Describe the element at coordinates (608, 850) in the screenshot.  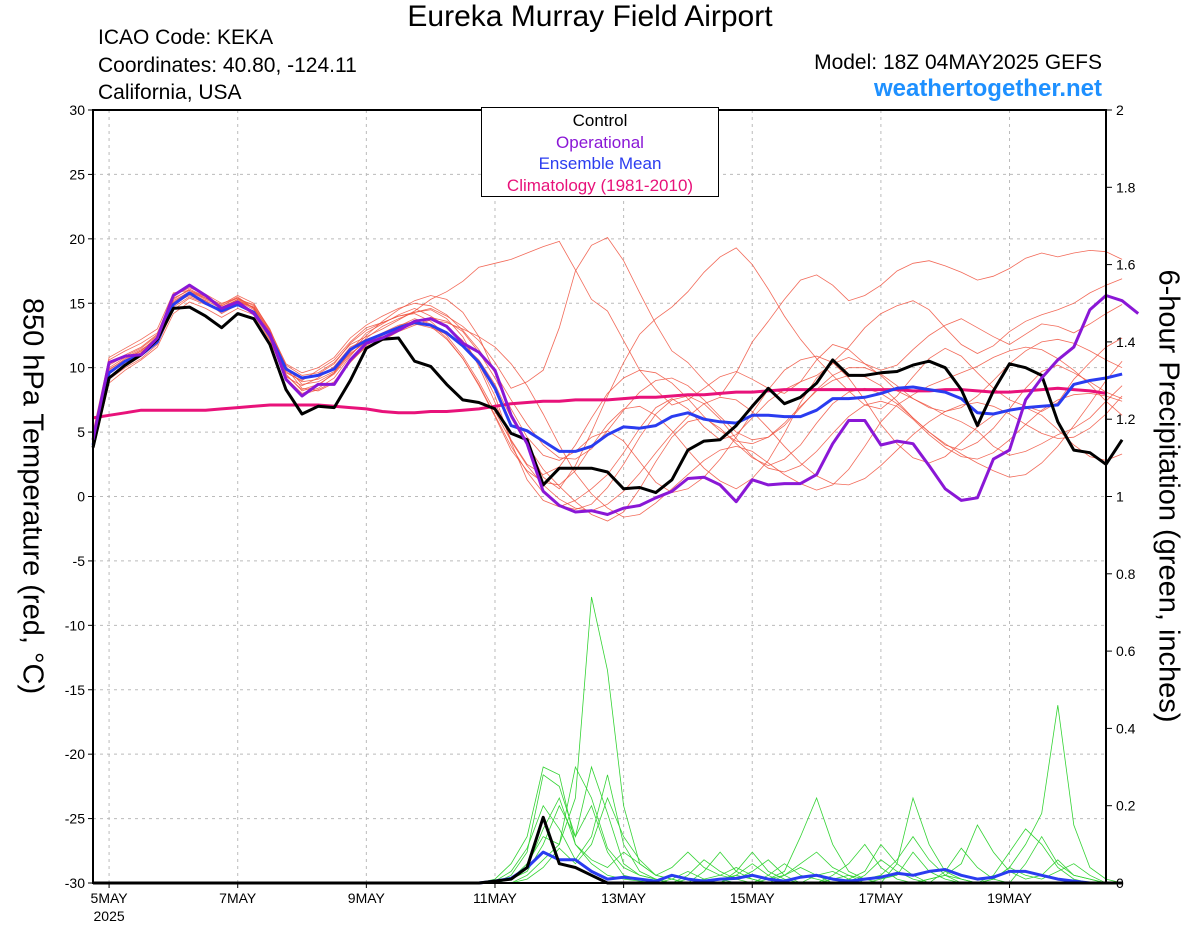
I see `control-precip-line` at that location.